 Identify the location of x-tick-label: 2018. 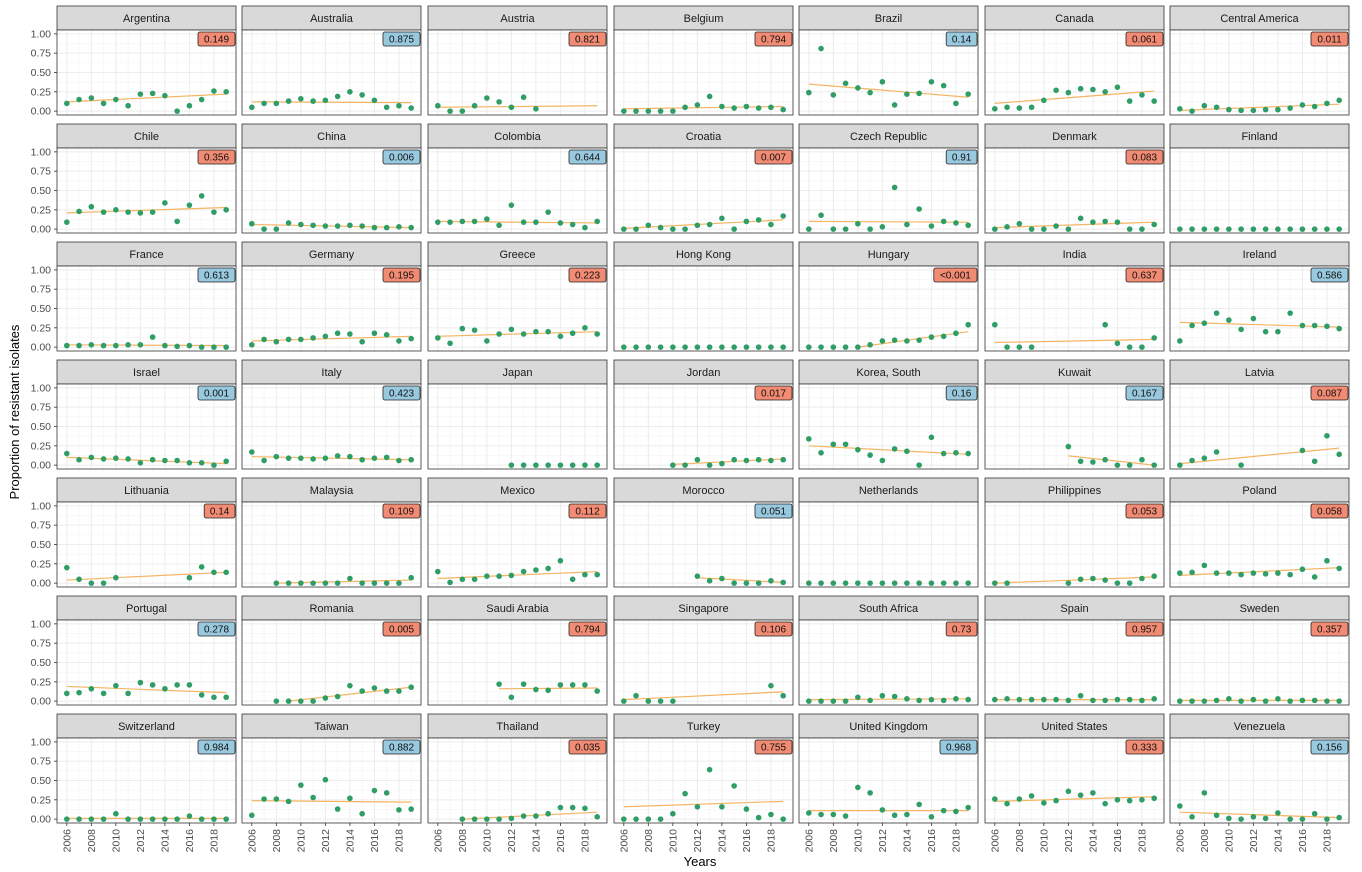
(956, 841).